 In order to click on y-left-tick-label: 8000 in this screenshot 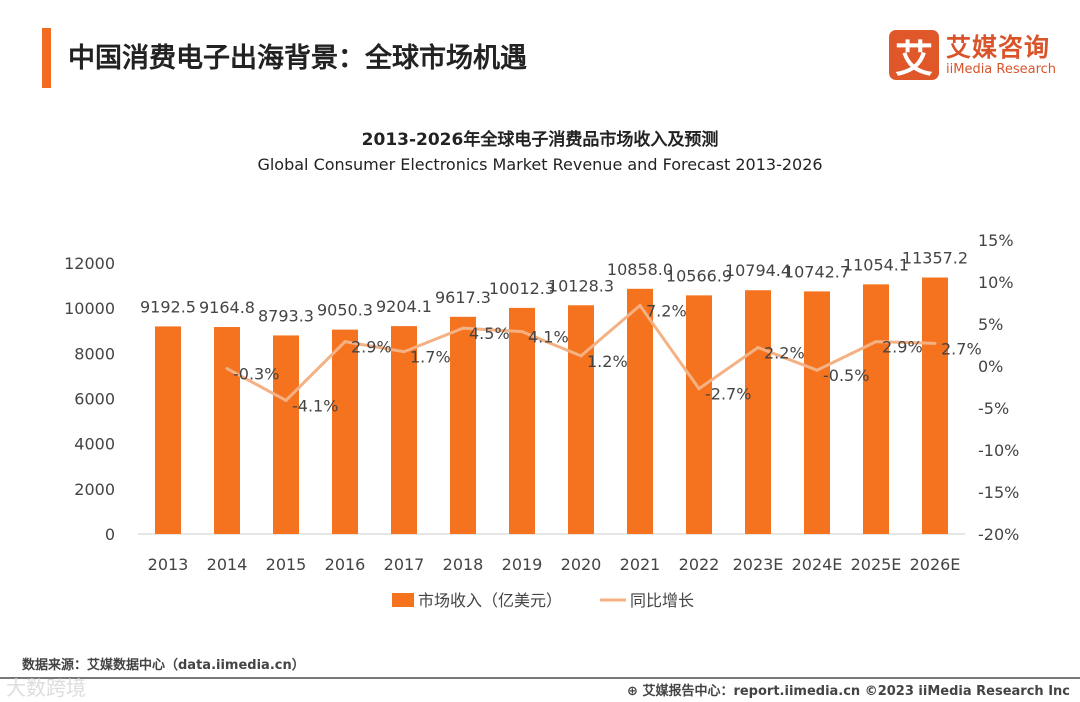, I will do `click(94, 353)`.